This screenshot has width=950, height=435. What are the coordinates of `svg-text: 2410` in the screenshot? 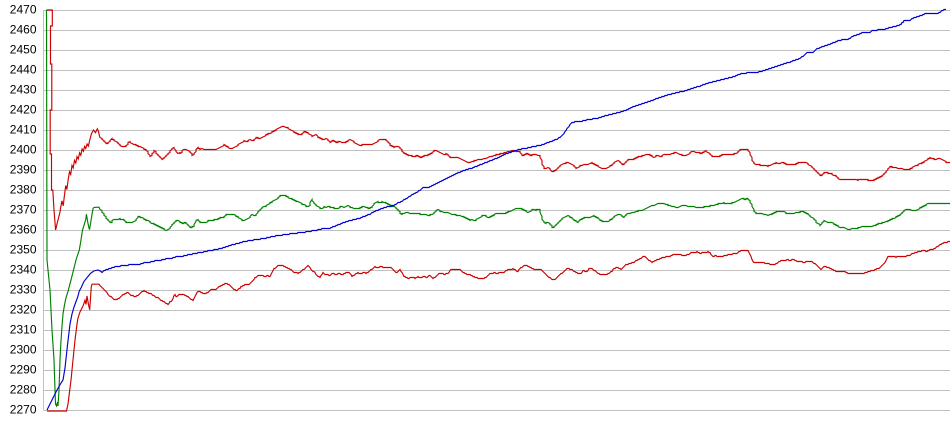 It's located at (23, 130).